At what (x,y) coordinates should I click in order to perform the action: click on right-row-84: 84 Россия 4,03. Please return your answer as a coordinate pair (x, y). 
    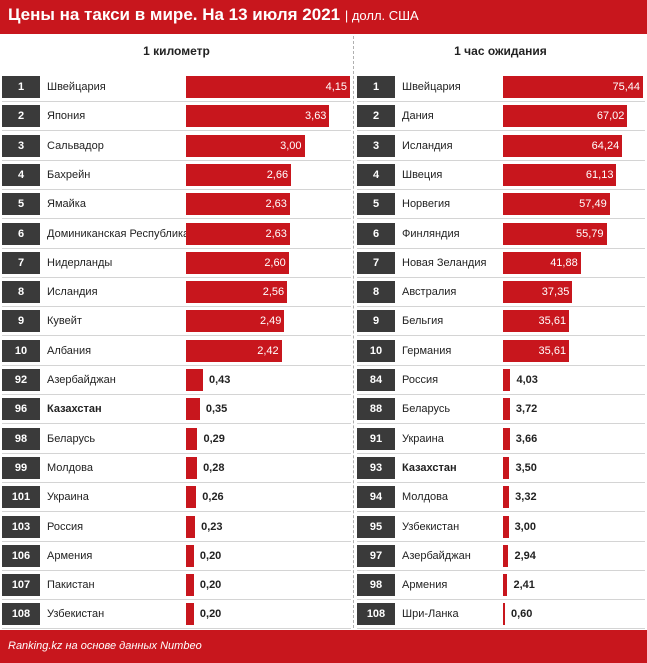
    Looking at the image, I should click on (501, 380).